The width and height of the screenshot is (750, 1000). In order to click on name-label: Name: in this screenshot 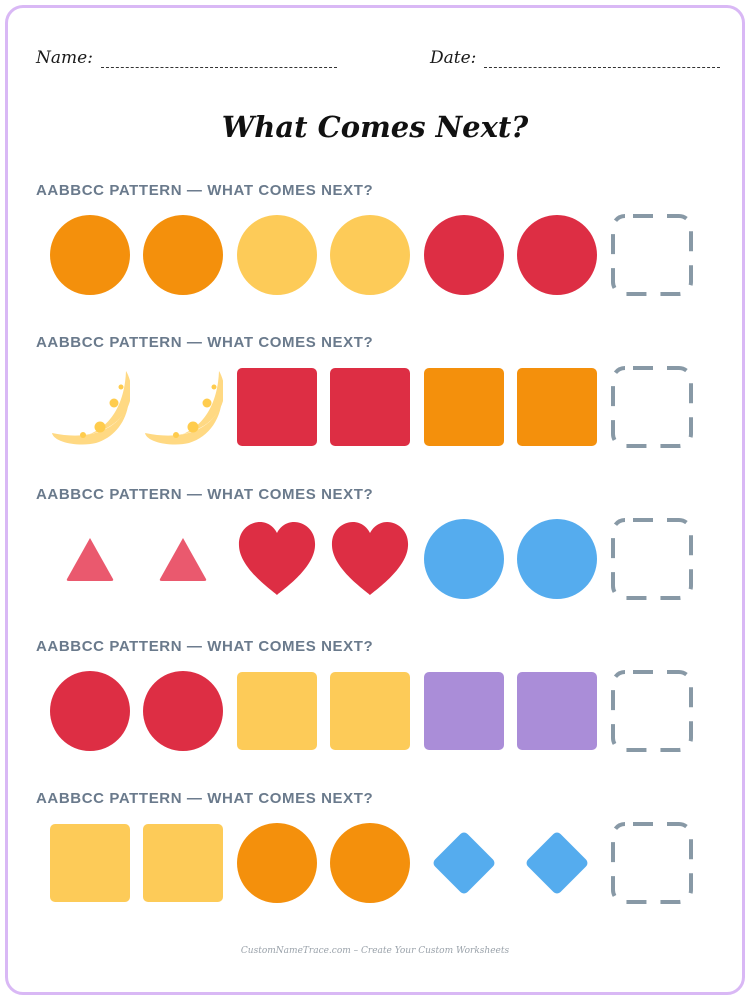, I will do `click(64, 58)`.